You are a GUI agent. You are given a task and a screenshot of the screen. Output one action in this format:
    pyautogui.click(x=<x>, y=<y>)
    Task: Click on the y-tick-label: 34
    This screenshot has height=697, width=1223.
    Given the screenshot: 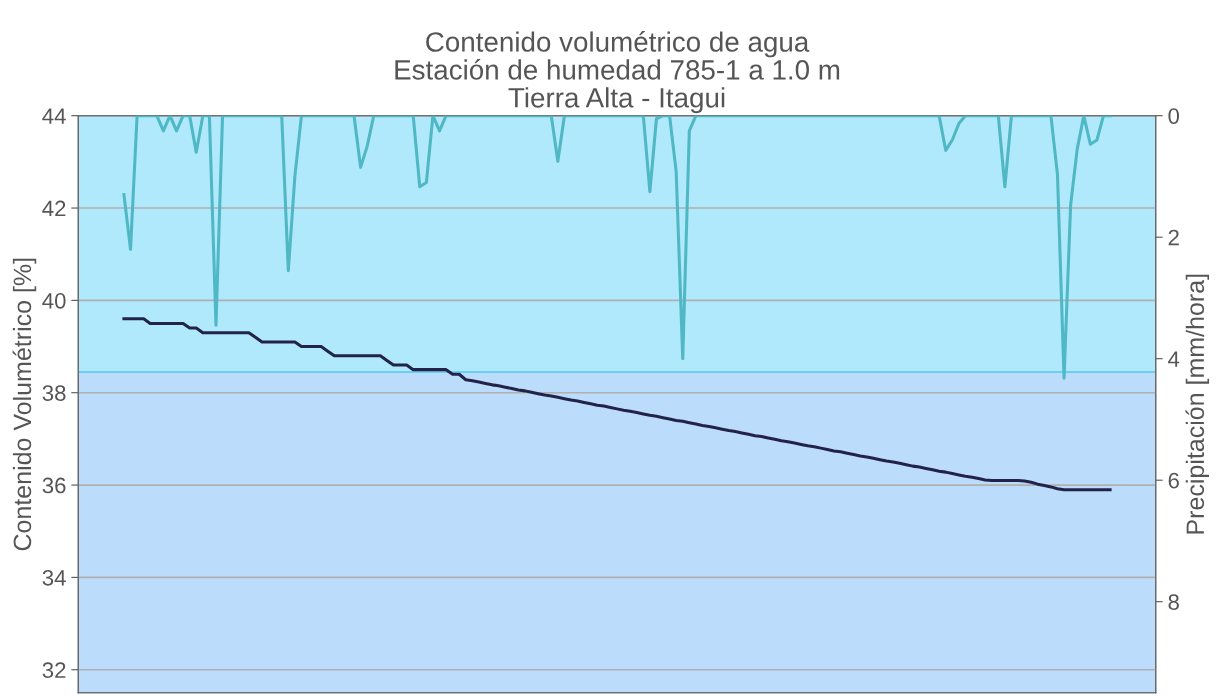 What is the action you would take?
    pyautogui.click(x=54, y=577)
    